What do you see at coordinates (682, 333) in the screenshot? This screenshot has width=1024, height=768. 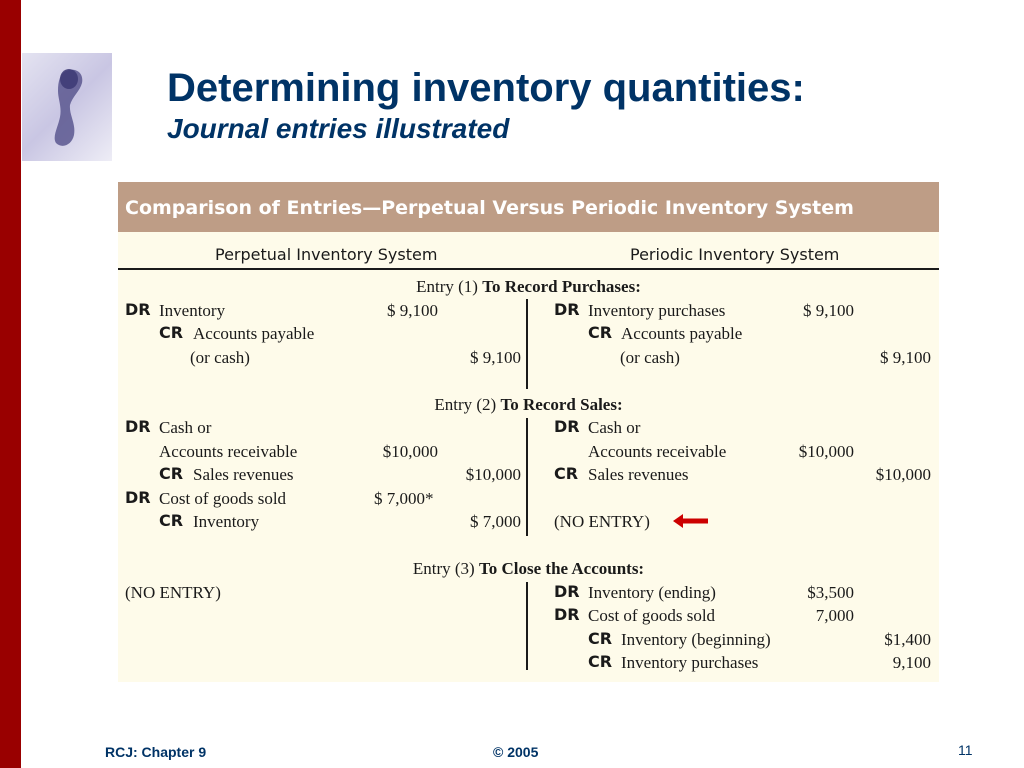 I see `periodic-accounts-payable: Accounts payable` at bounding box center [682, 333].